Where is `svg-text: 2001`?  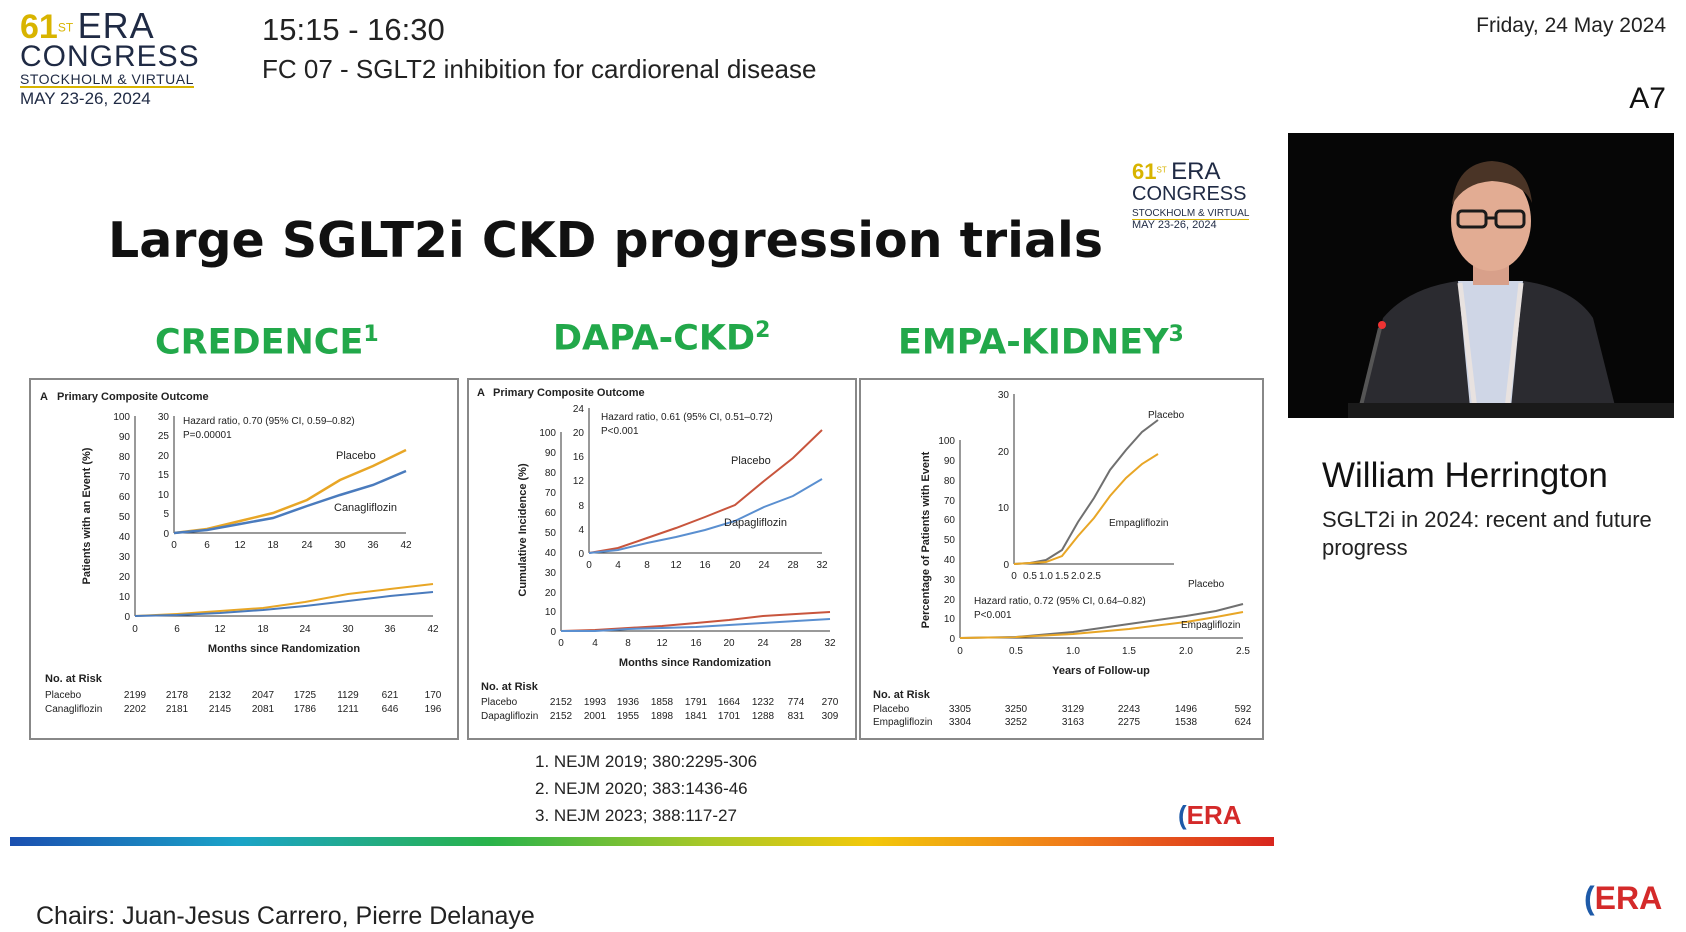
svg-text: 2001 is located at coordinates (595, 716).